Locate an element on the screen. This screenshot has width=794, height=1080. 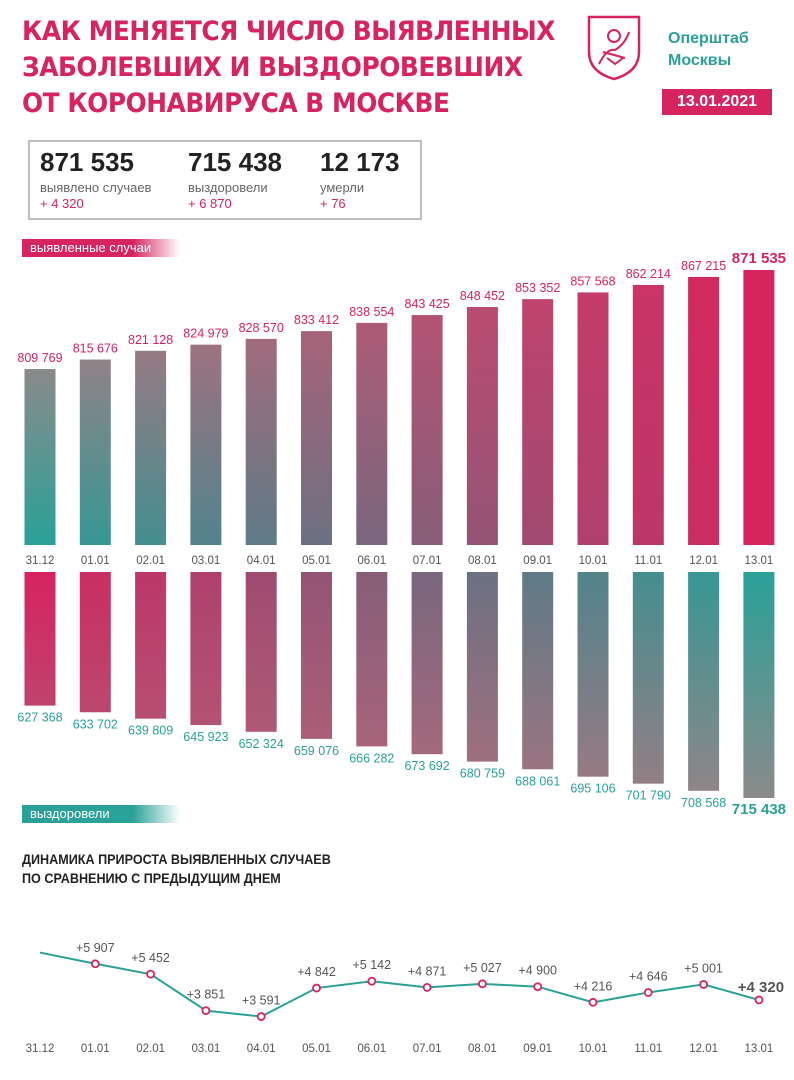
dynamics-value-label: +5 907 is located at coordinates (95, 948).